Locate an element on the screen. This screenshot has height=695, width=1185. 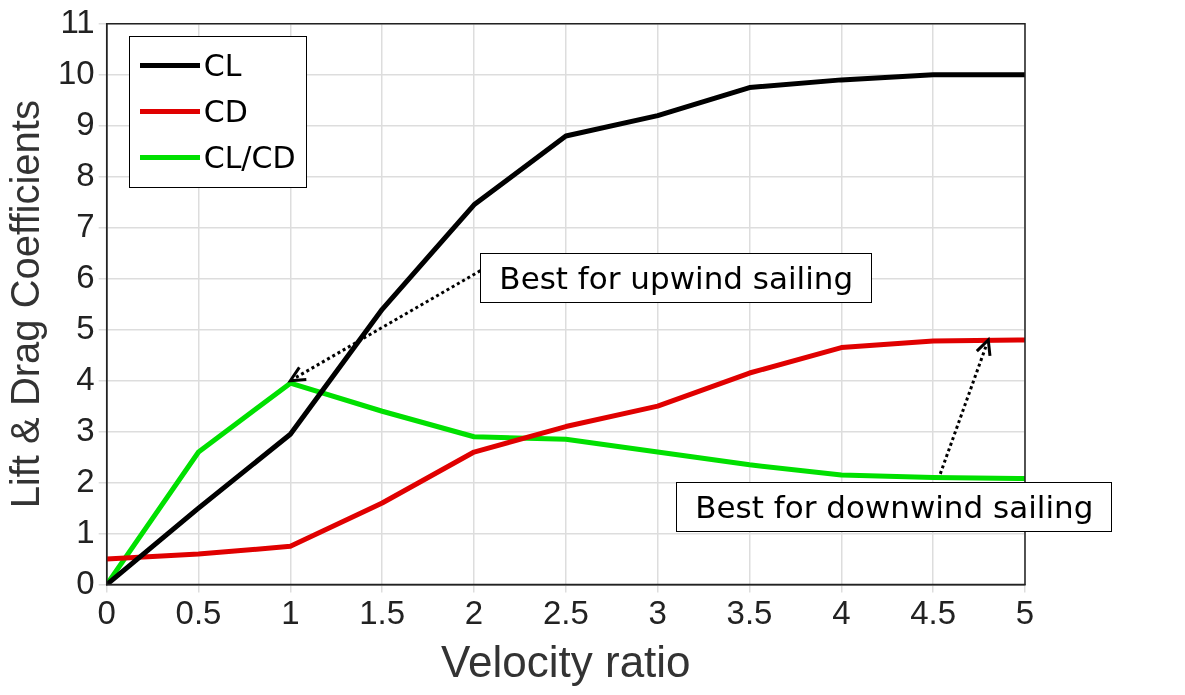
y-tick-label: 7 is located at coordinates (85, 225).